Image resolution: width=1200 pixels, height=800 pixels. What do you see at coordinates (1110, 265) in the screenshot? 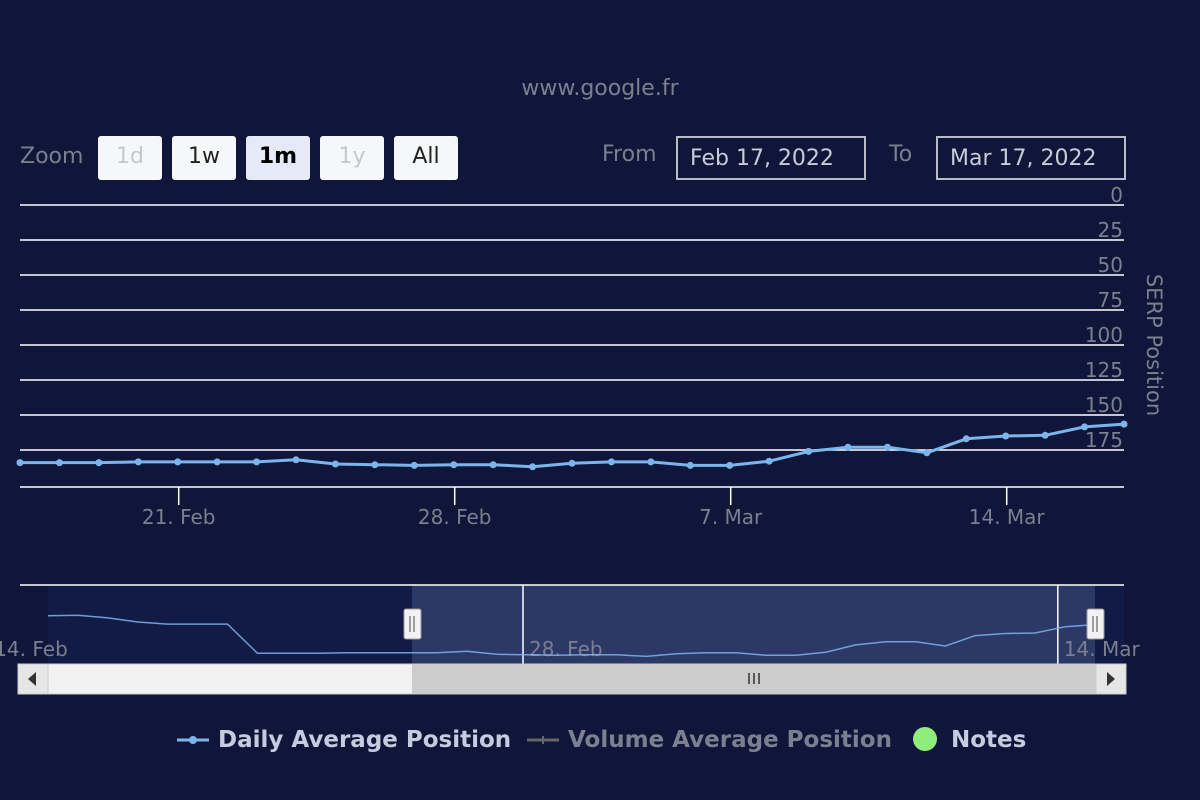
I see `y-tick-label: 50` at bounding box center [1110, 265].